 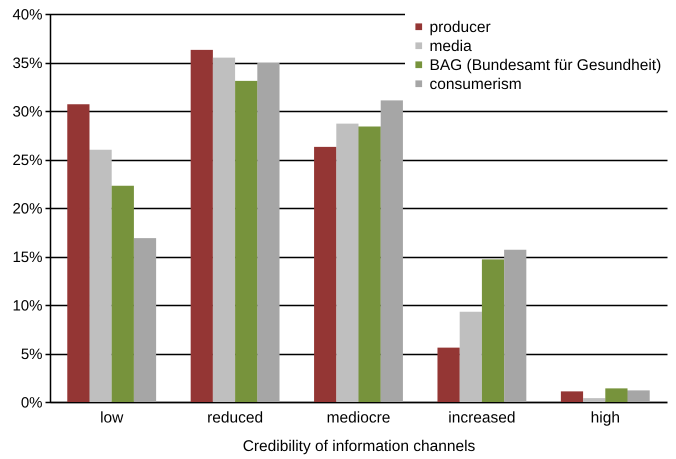 What do you see at coordinates (27, 306) in the screenshot?
I see `y-tick-label: 10%` at bounding box center [27, 306].